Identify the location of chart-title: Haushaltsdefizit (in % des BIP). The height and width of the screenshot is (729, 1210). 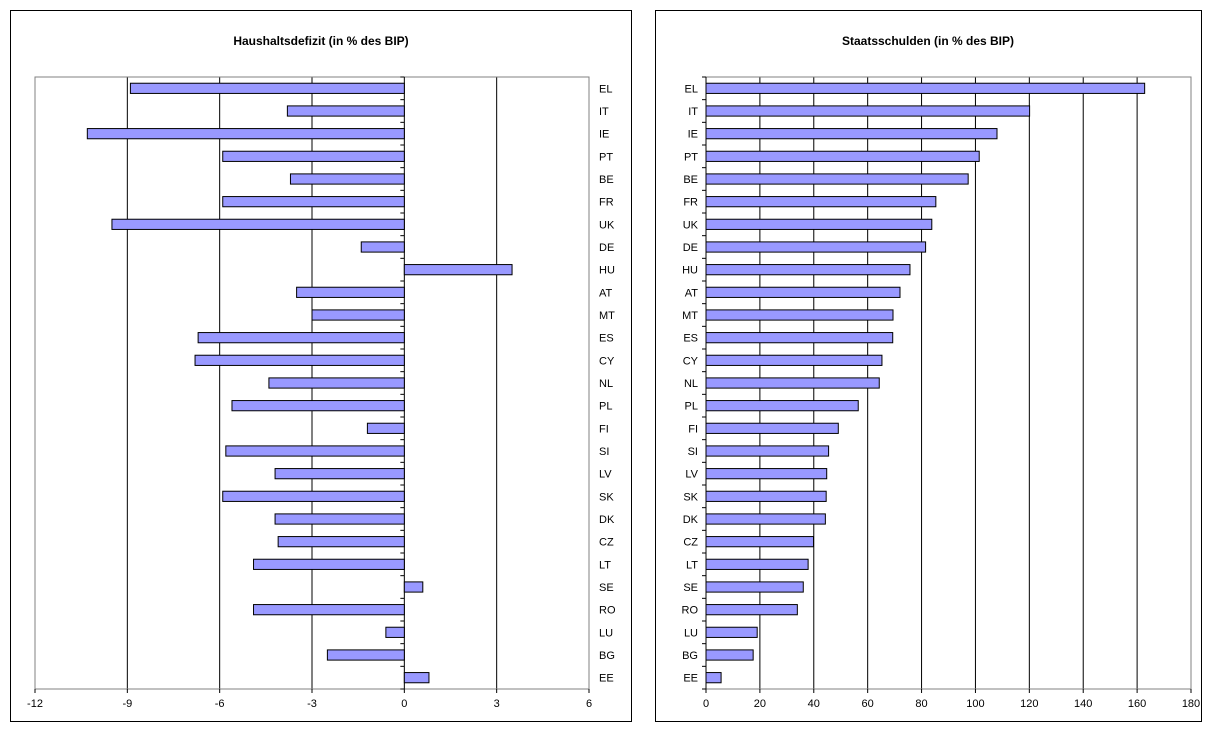
(320, 41).